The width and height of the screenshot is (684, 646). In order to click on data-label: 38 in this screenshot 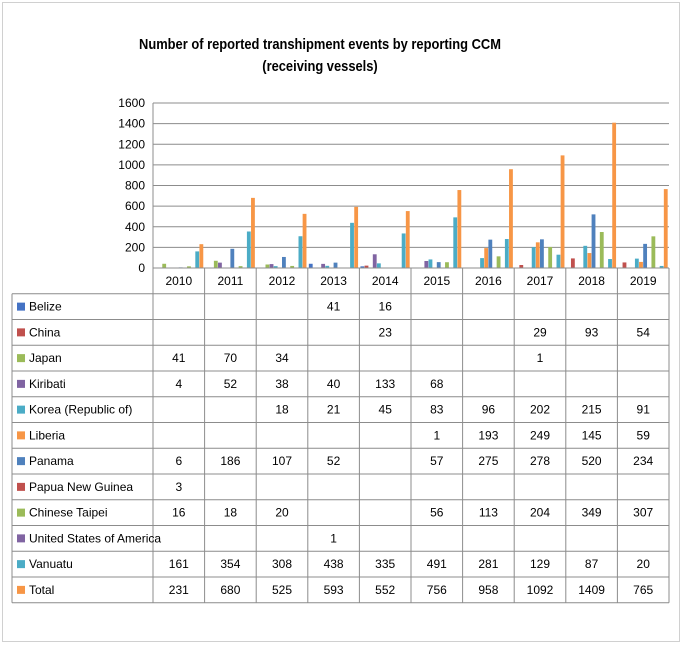, I will do `click(282, 384)`.